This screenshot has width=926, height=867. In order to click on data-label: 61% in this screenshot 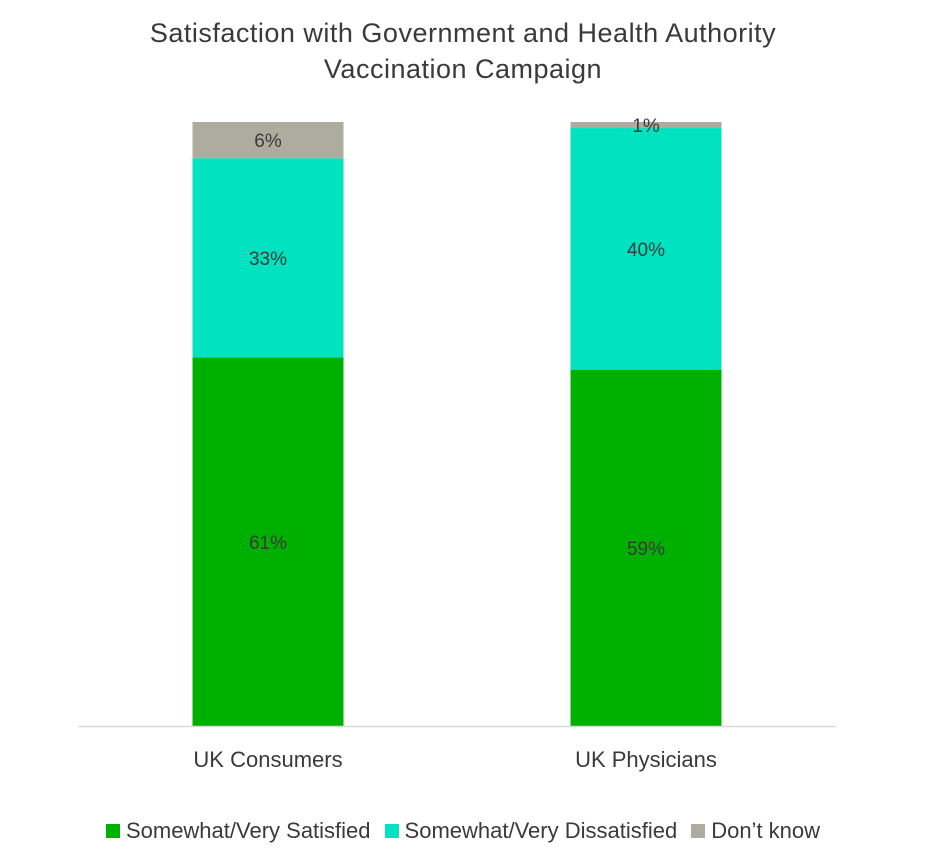, I will do `click(268, 543)`.